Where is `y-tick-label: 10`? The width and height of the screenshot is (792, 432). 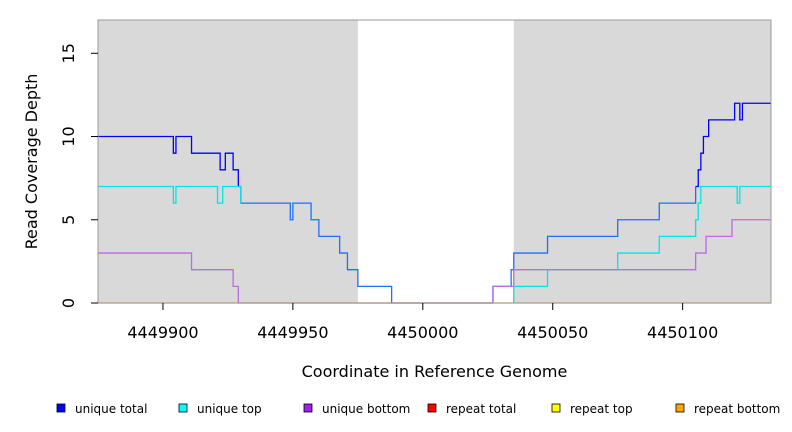 y-tick-label: 10 is located at coordinates (68, 136).